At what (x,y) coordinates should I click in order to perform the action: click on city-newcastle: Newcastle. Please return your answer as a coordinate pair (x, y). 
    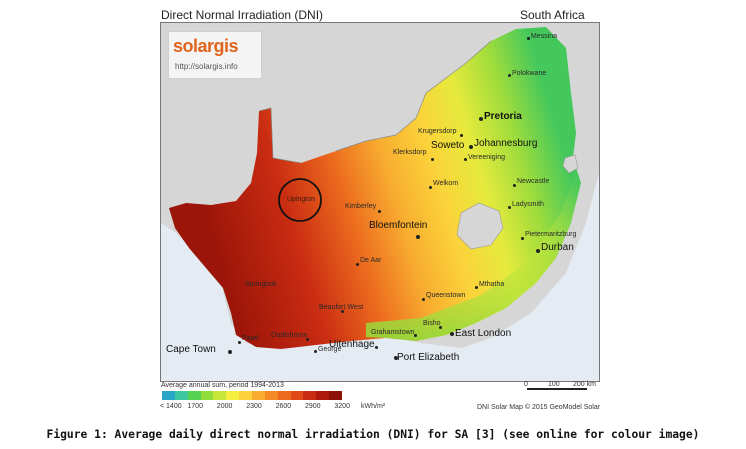
    Looking at the image, I should click on (533, 181).